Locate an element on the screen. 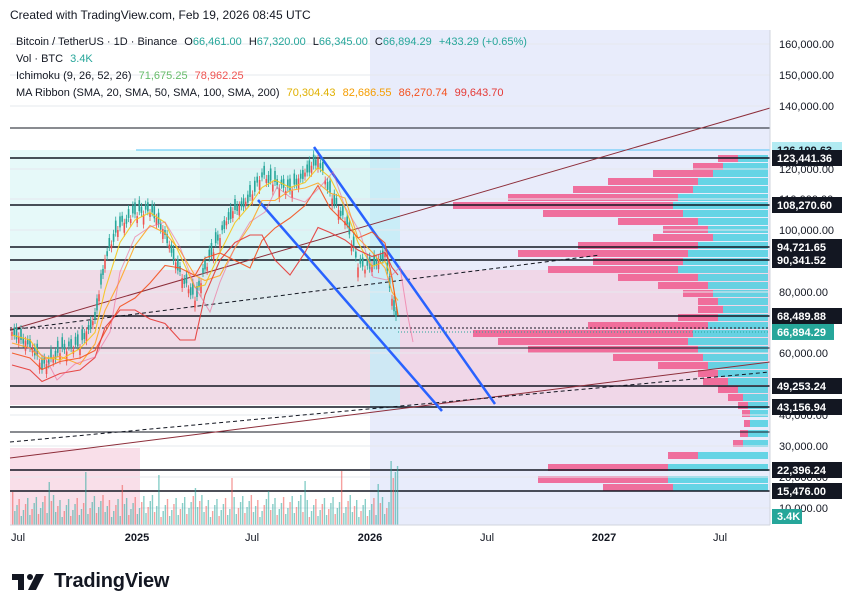  current-price-tag is located at coordinates (803, 331).